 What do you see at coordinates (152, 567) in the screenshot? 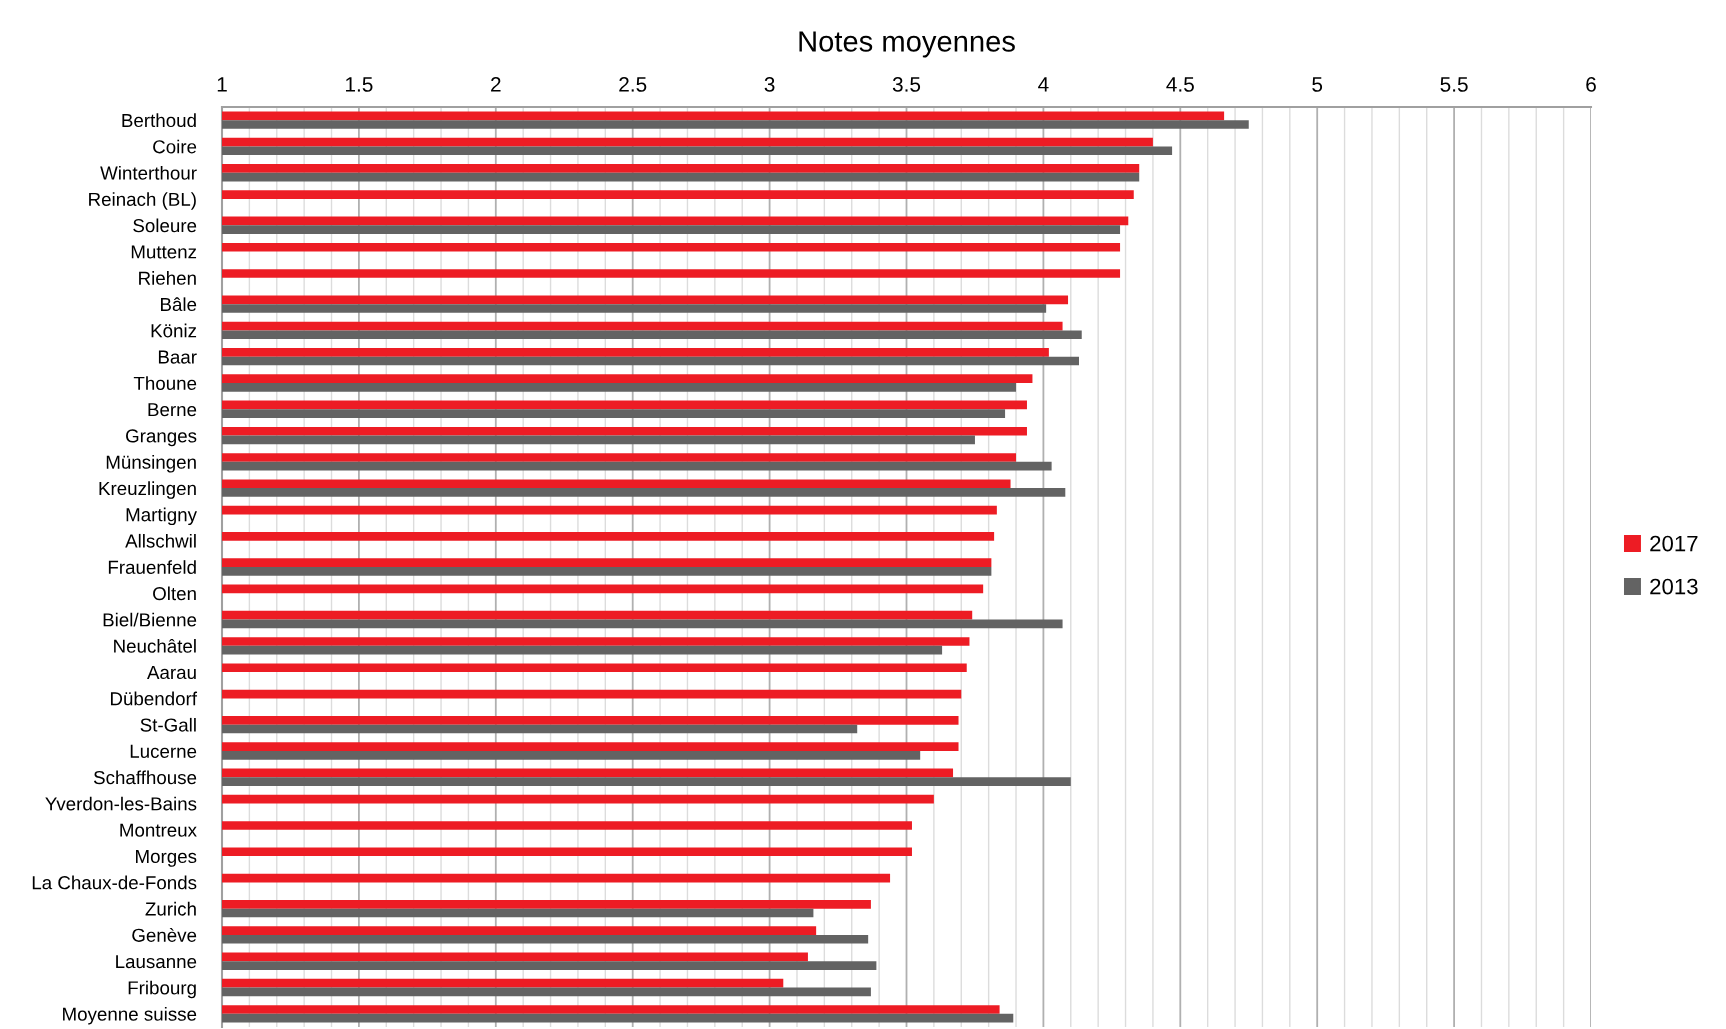
I see `y-tick-label: Frauenfeld` at bounding box center [152, 567].